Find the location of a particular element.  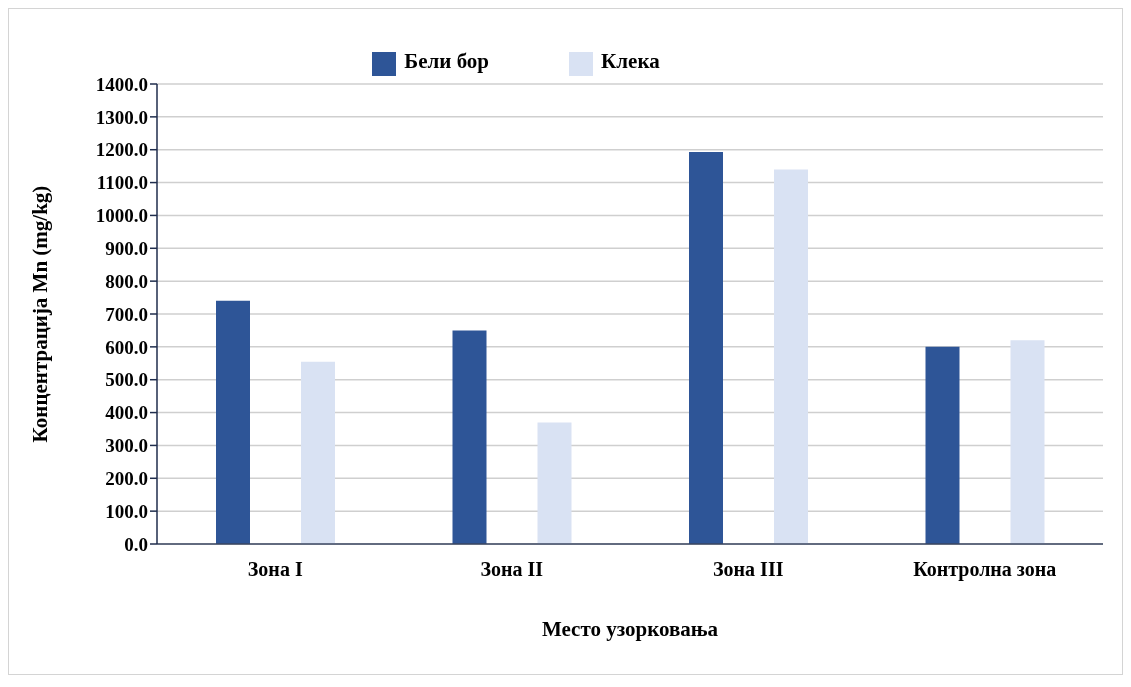

y-tick-label: 700.0 is located at coordinates (126, 314).